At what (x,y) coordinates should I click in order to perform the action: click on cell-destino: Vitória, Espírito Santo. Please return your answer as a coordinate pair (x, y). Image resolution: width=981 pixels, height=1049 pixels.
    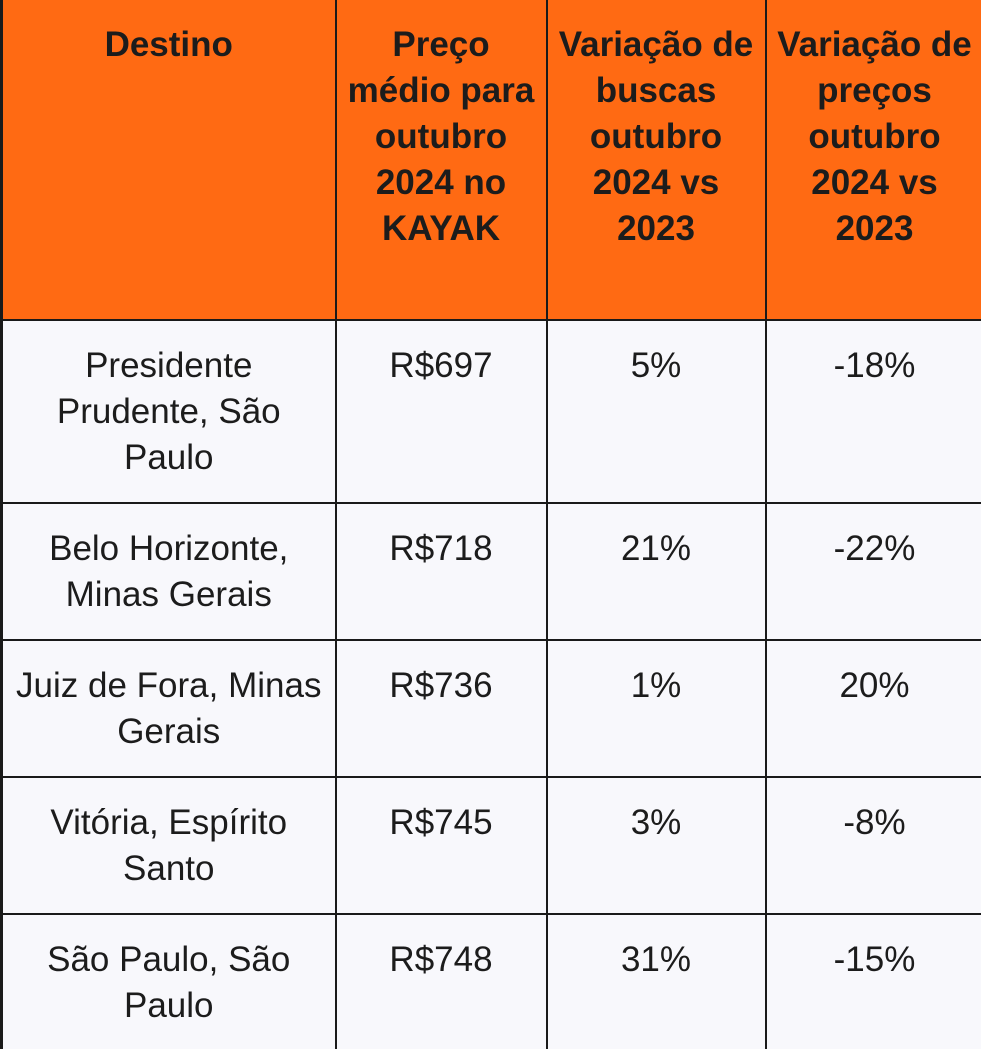
    Looking at the image, I should click on (168, 845).